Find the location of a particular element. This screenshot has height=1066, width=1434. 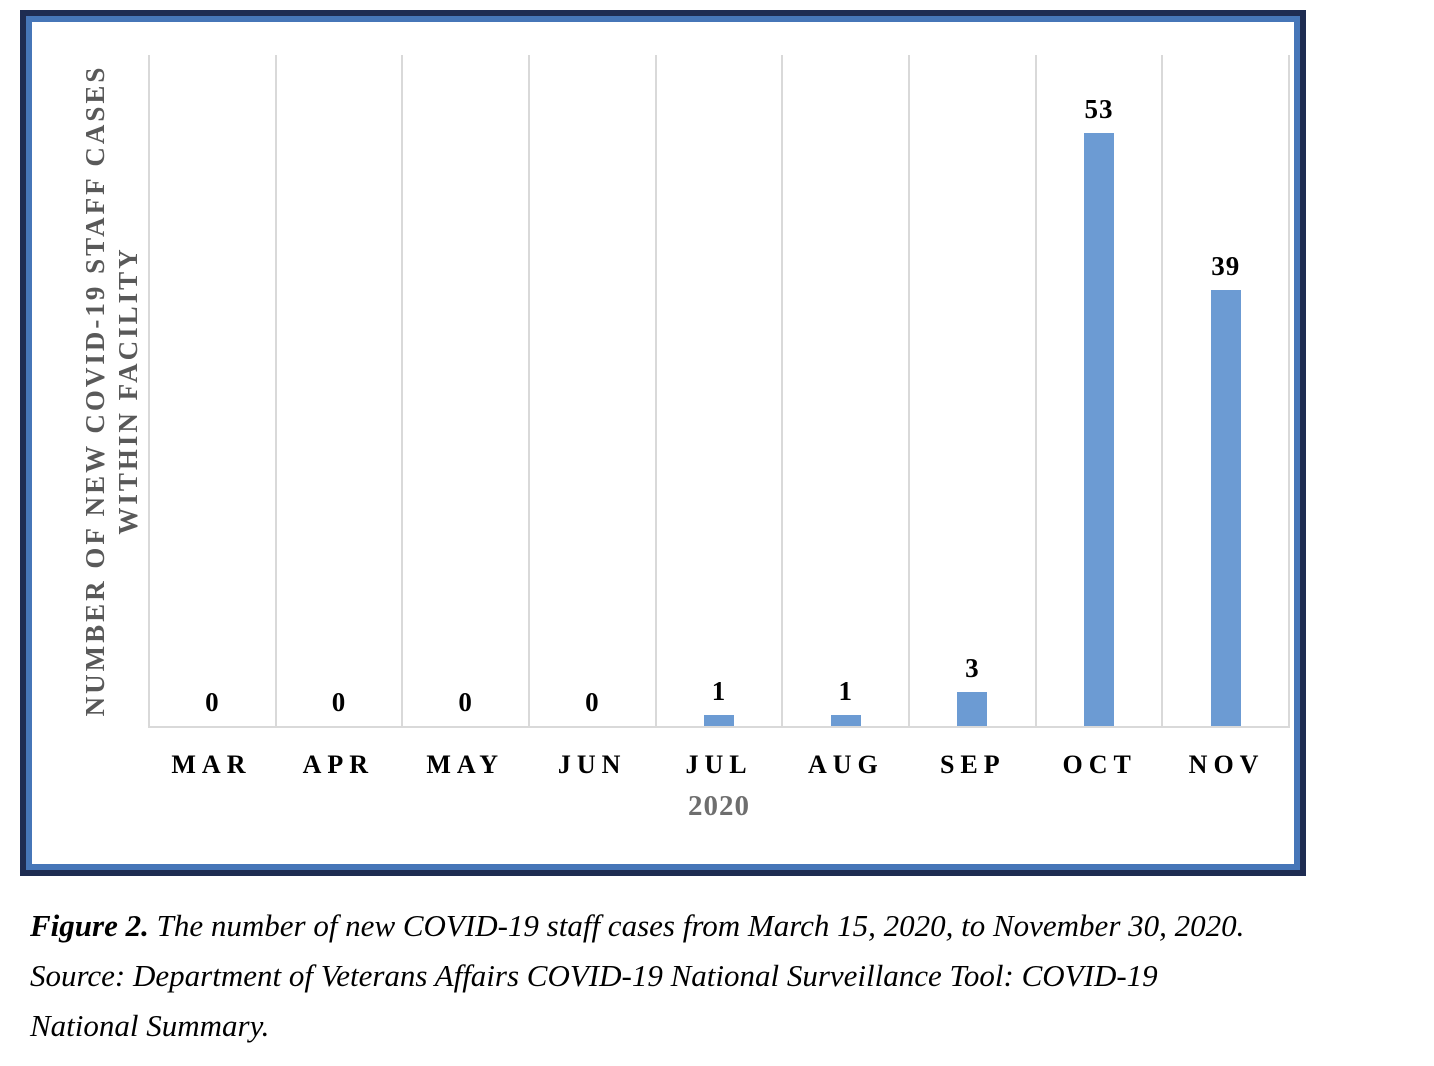

bar-oct is located at coordinates (1099, 429).